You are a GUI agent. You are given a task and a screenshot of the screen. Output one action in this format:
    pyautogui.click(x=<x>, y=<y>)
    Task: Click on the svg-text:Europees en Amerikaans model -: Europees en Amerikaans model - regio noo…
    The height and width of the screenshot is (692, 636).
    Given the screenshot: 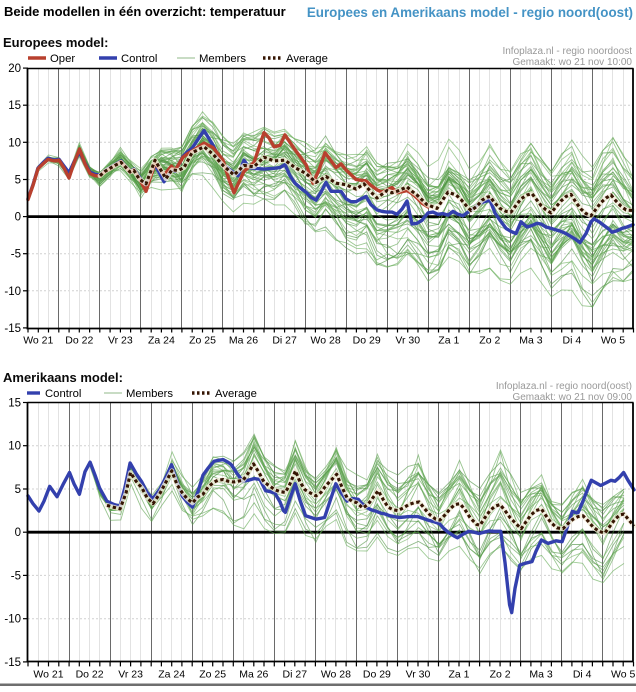 What is the action you would take?
    pyautogui.click(x=470, y=12)
    